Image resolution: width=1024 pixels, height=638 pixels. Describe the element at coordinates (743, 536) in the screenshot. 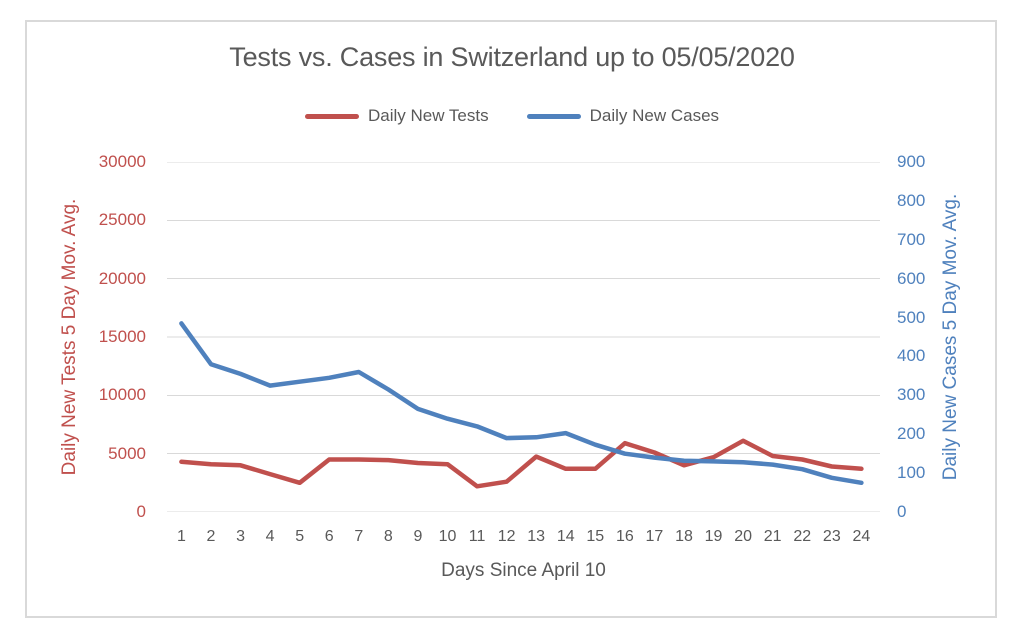

I see `x-tick-label: 20` at that location.